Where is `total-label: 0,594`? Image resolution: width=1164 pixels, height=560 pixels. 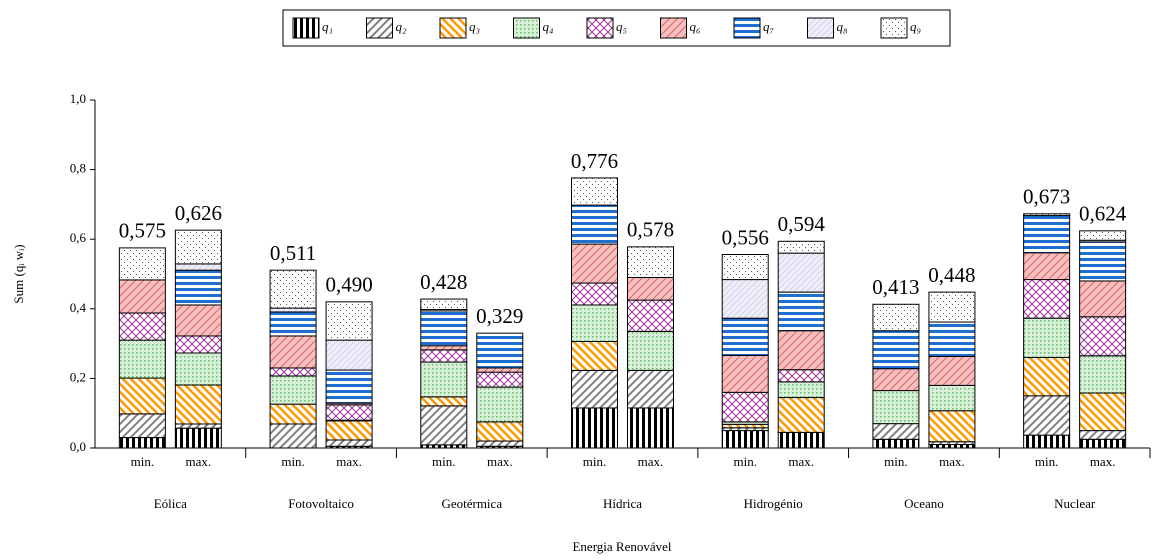 total-label: 0,594 is located at coordinates (802, 224).